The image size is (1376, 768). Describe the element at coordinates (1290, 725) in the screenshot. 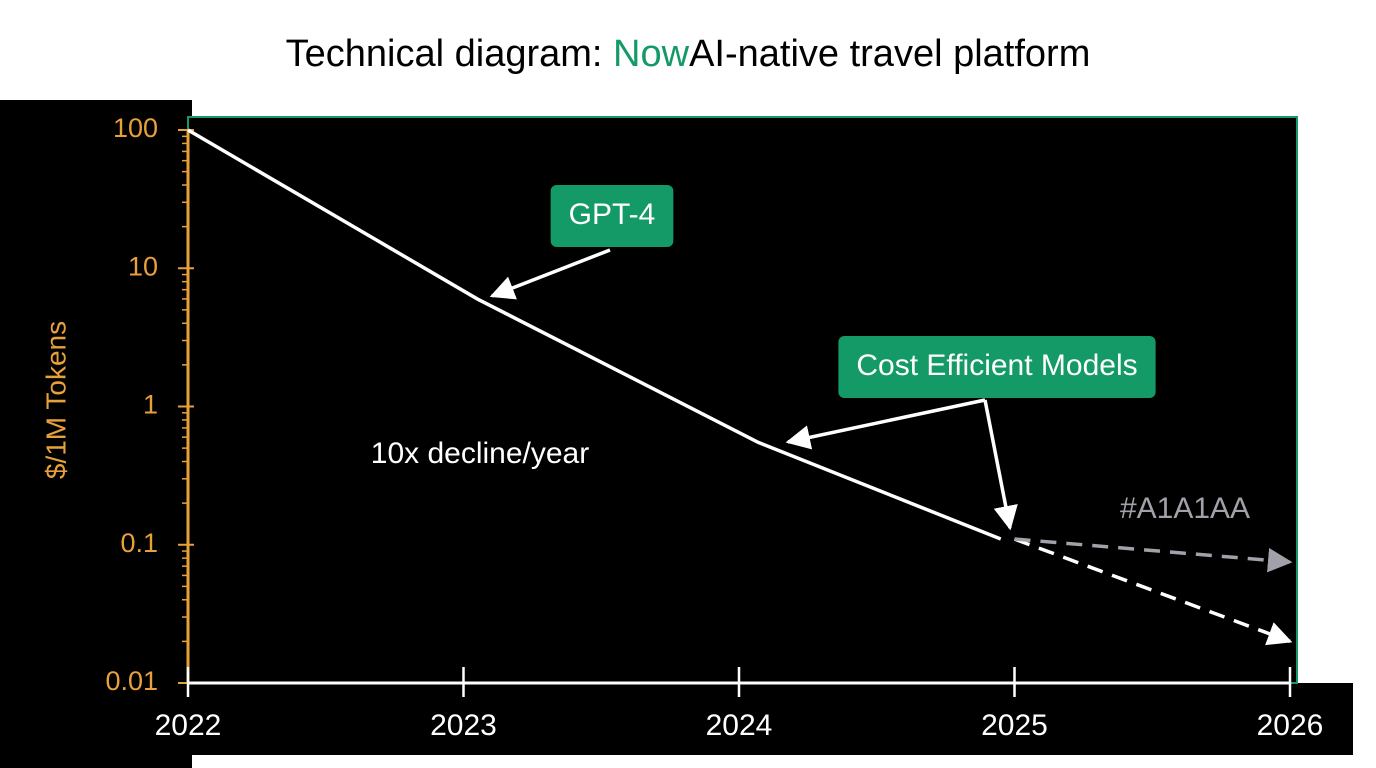

I see `x-tick-label: 2026` at that location.